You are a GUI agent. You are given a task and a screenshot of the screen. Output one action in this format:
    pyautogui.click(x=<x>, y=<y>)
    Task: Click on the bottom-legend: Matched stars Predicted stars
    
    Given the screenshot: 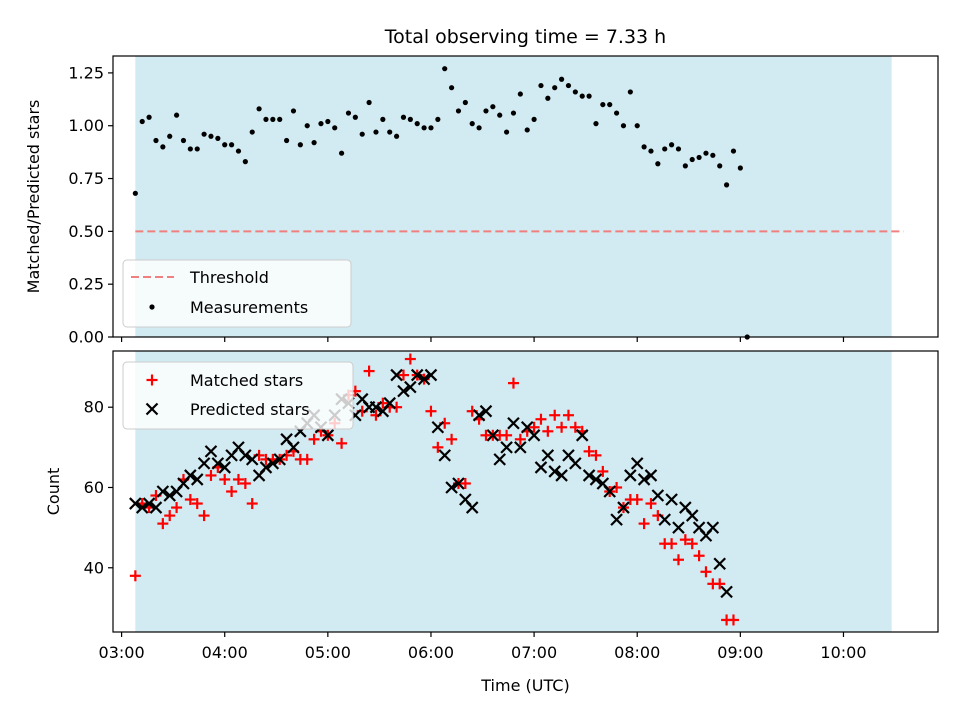 What is the action you would take?
    pyautogui.click(x=238, y=395)
    